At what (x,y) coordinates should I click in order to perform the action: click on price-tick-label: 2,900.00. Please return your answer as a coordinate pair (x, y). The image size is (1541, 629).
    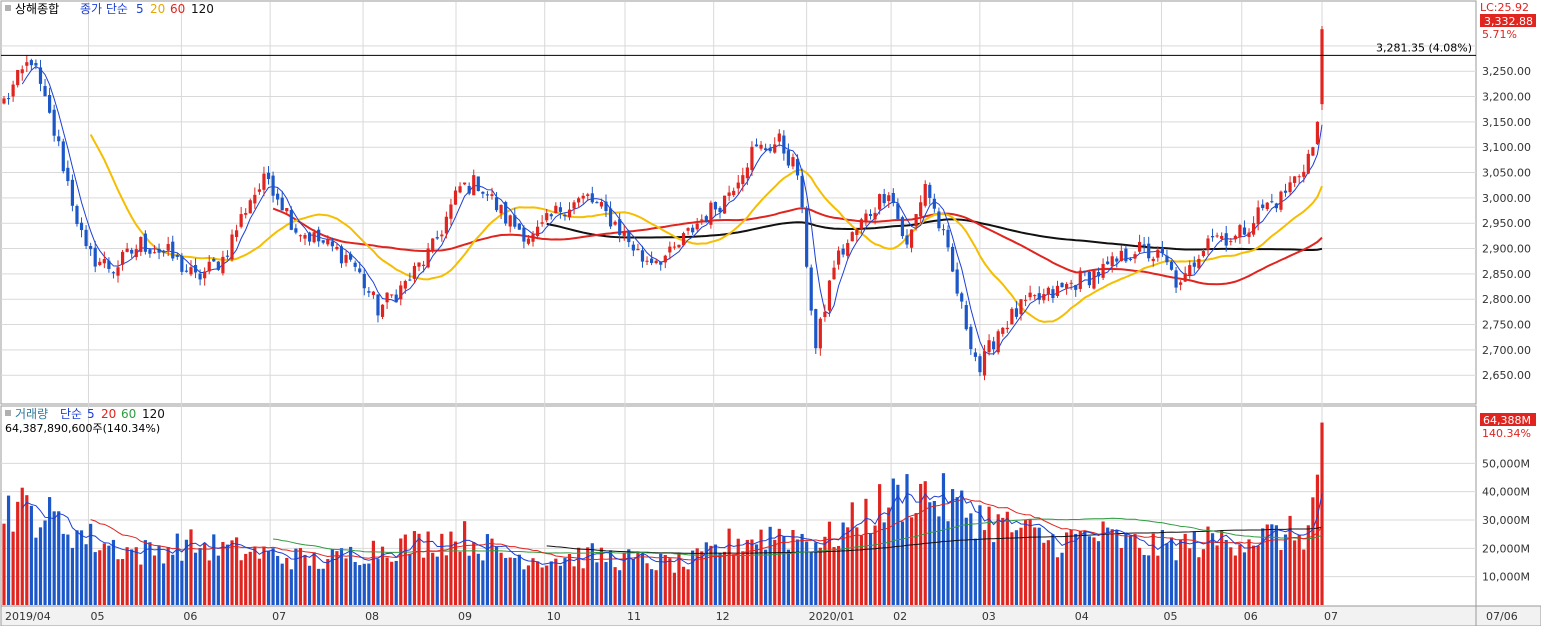
    Looking at the image, I should click on (1506, 249).